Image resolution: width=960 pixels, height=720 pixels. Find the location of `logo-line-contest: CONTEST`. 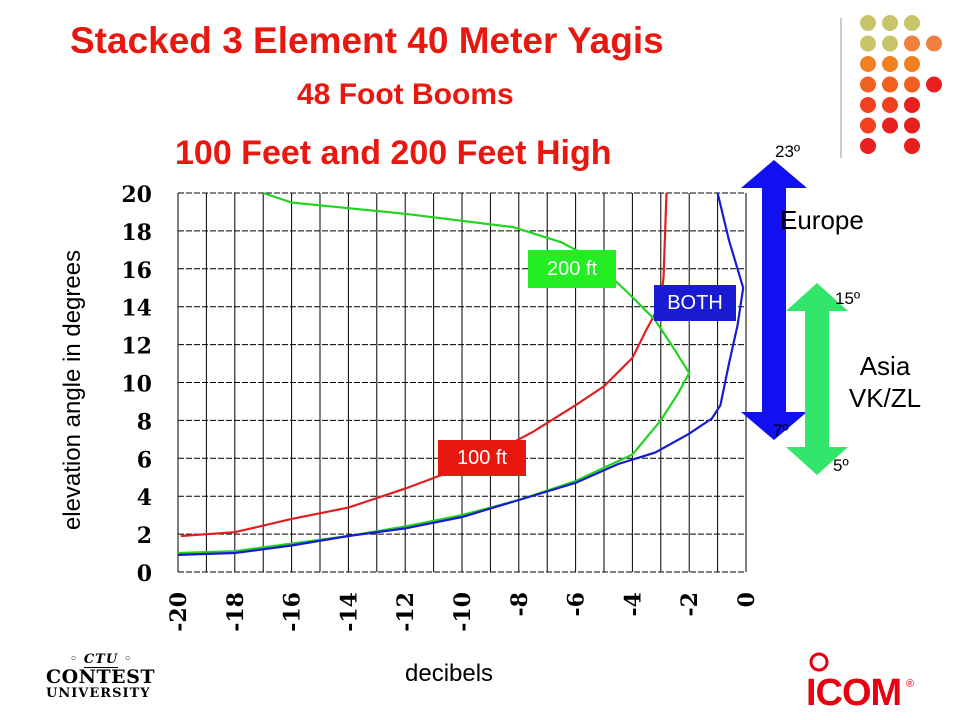

logo-line-contest: CONTEST is located at coordinates (101, 677).